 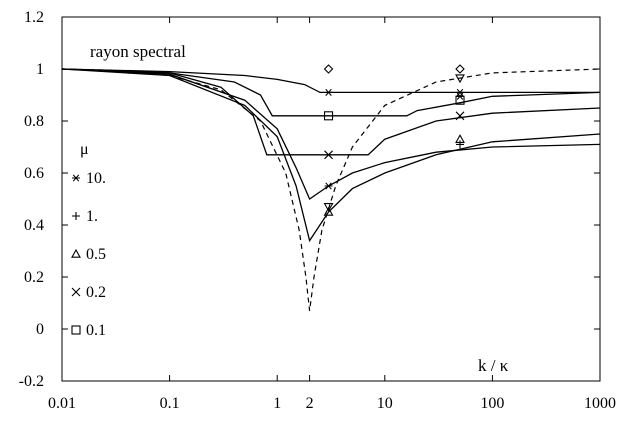 What do you see at coordinates (88, 240) in the screenshot?
I see `legend: μ 10. 1. 0.5 0.2 0.1` at bounding box center [88, 240].